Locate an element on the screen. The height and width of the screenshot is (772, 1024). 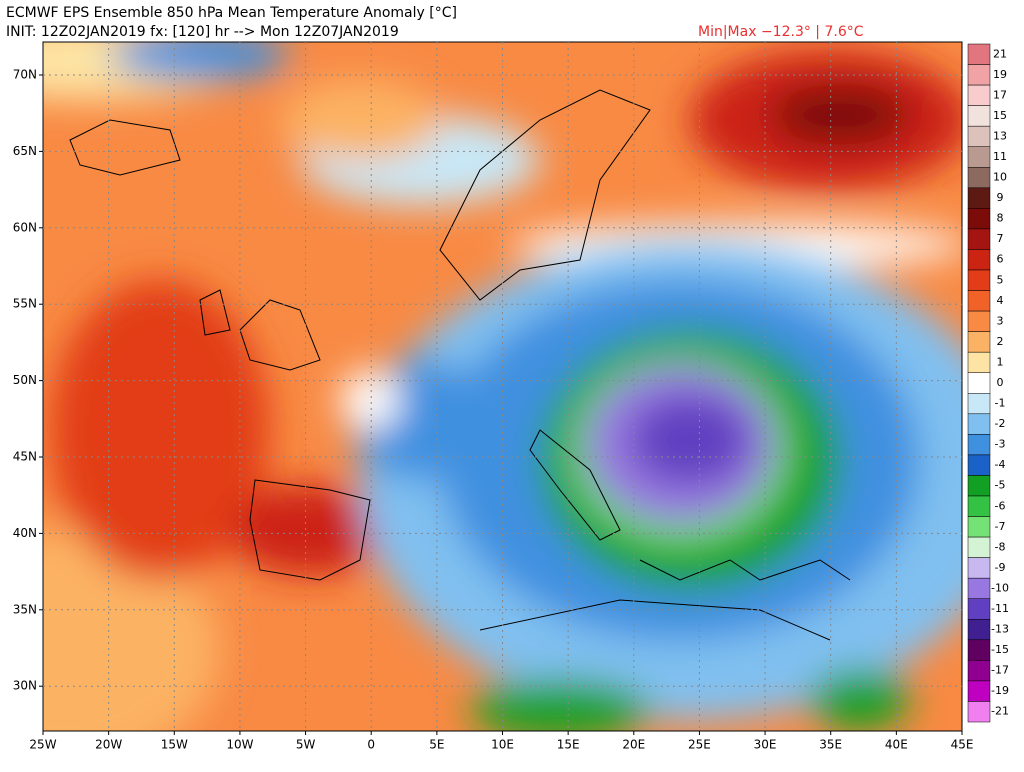
lon-label: 45E is located at coordinates (962, 745).